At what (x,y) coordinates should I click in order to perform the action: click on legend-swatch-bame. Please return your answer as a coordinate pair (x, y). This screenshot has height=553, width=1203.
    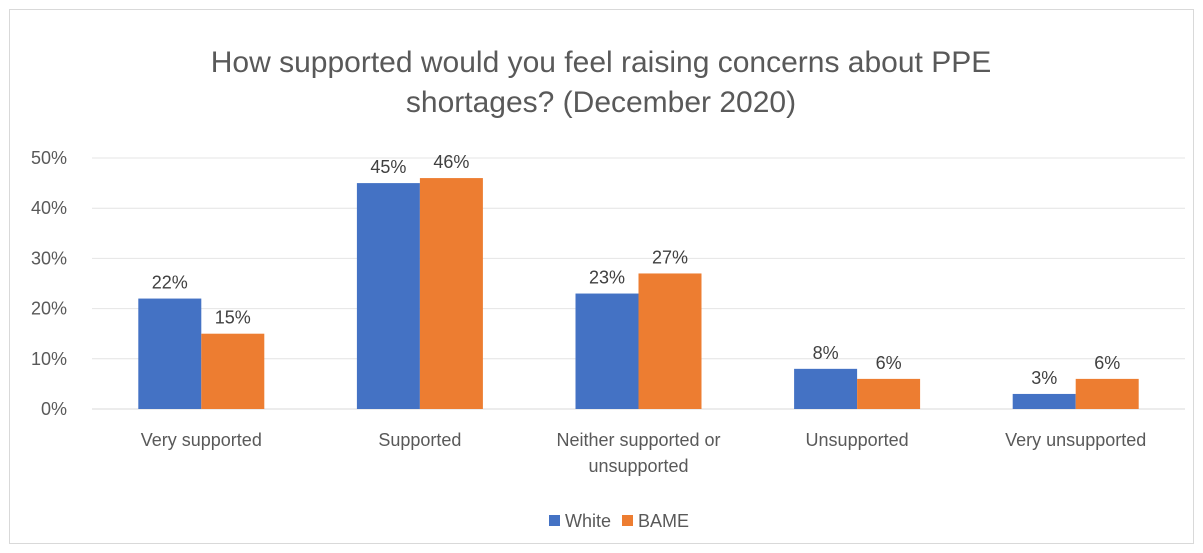
    Looking at the image, I should click on (627, 520).